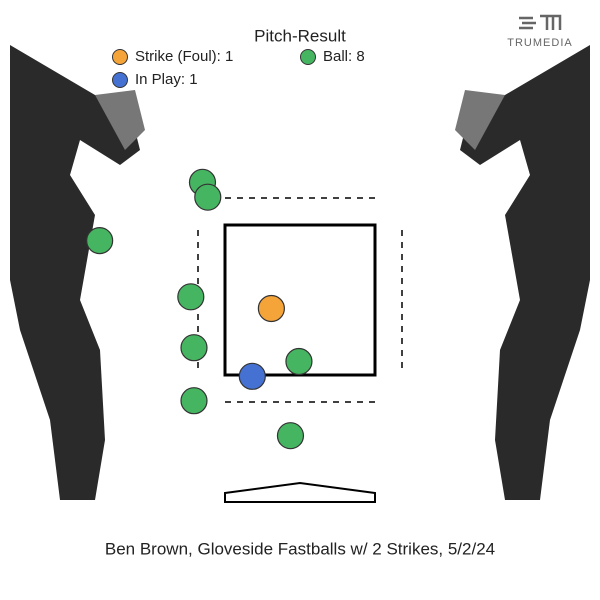  Describe the element at coordinates (300, 35) in the screenshot. I see `legend-title: Pitch-Result` at that location.